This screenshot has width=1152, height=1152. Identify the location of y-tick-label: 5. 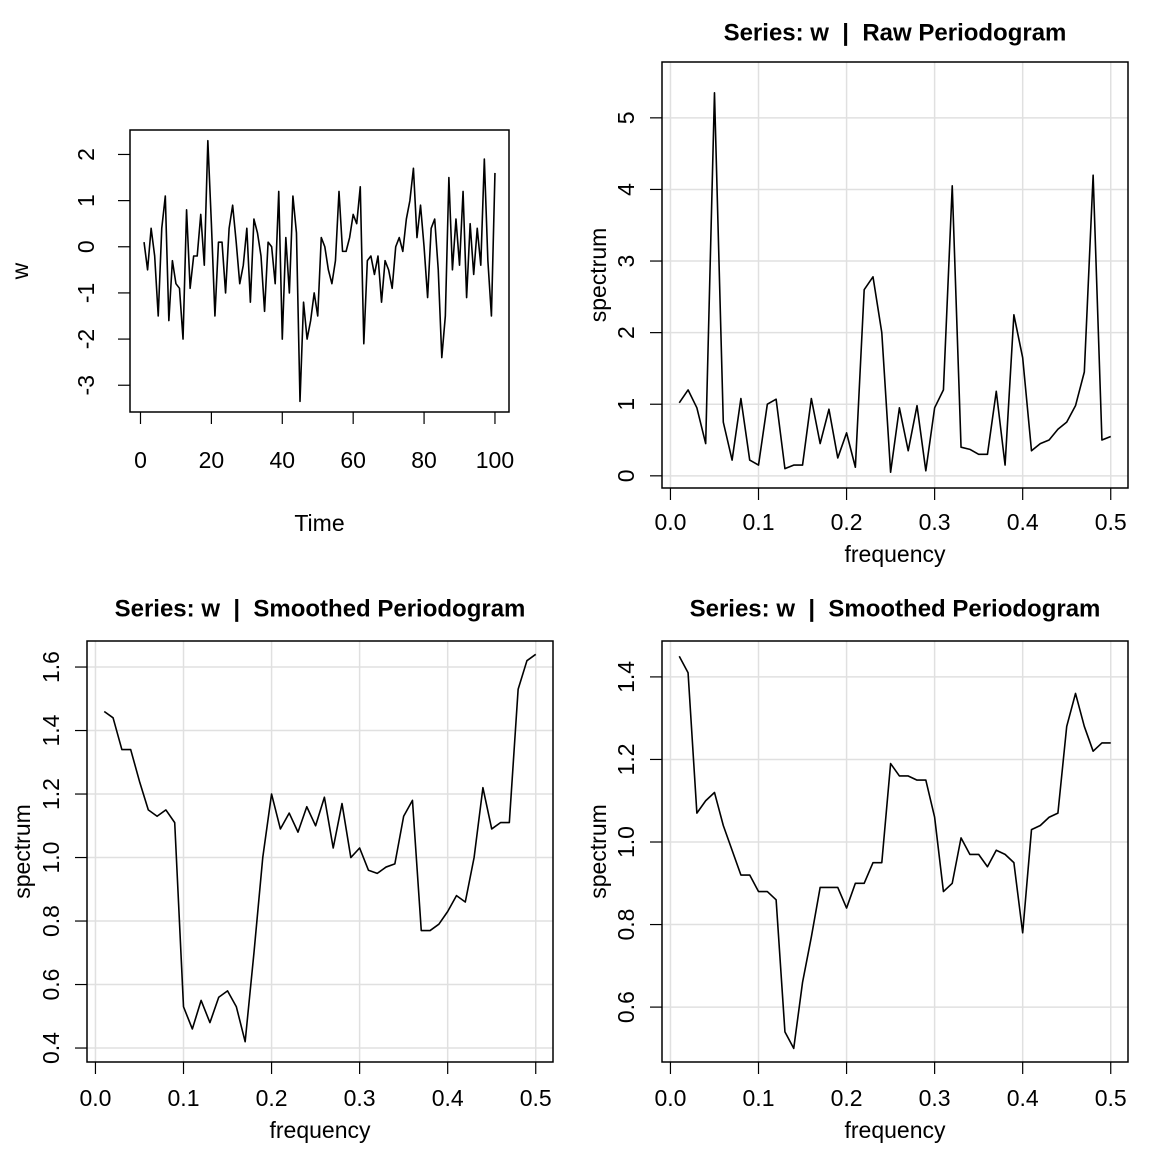
(626, 117).